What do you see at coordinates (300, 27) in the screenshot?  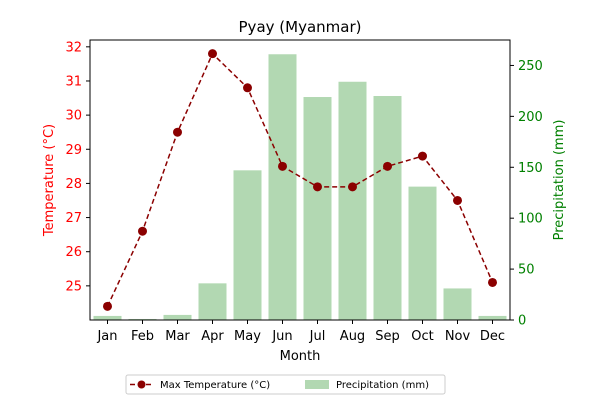 I see `chart-title: Pyay (Myanmar)` at bounding box center [300, 27].